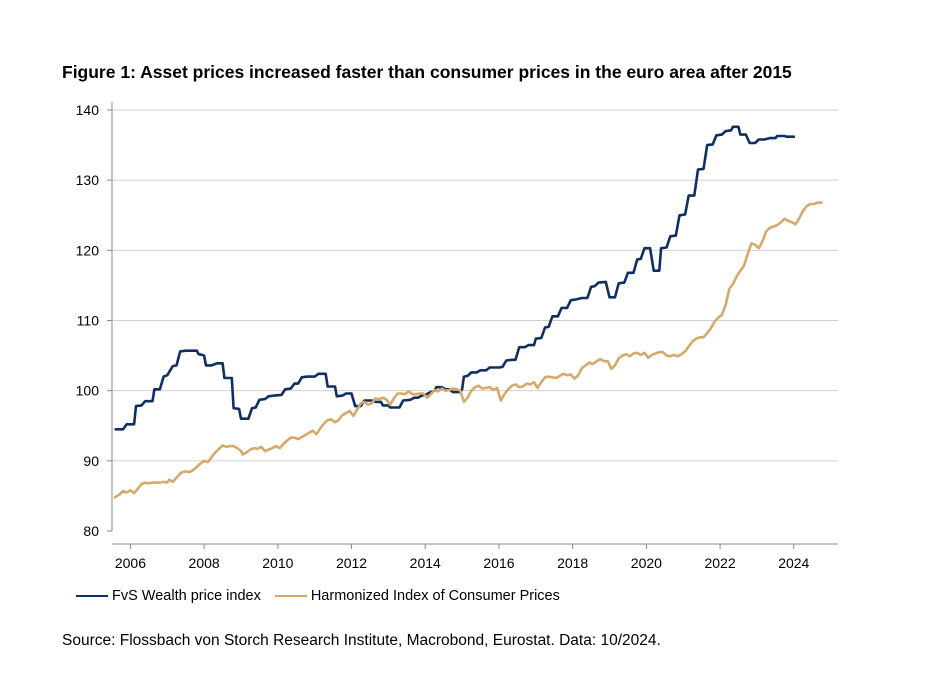 The height and width of the screenshot is (700, 936). What do you see at coordinates (435, 596) in the screenshot?
I see `legend-label-hicp: Harmonized Index of Consumer Prices` at bounding box center [435, 596].